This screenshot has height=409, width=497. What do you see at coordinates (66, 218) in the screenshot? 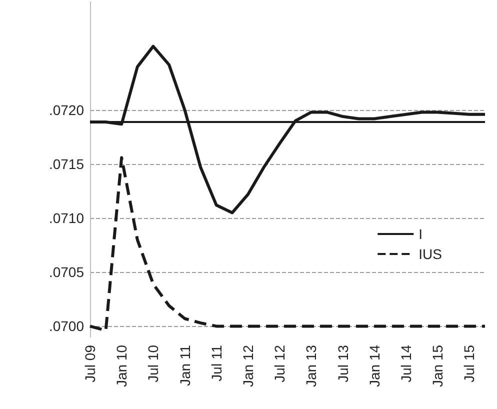
I see `y-tick-label: .0710` at bounding box center [66, 218].